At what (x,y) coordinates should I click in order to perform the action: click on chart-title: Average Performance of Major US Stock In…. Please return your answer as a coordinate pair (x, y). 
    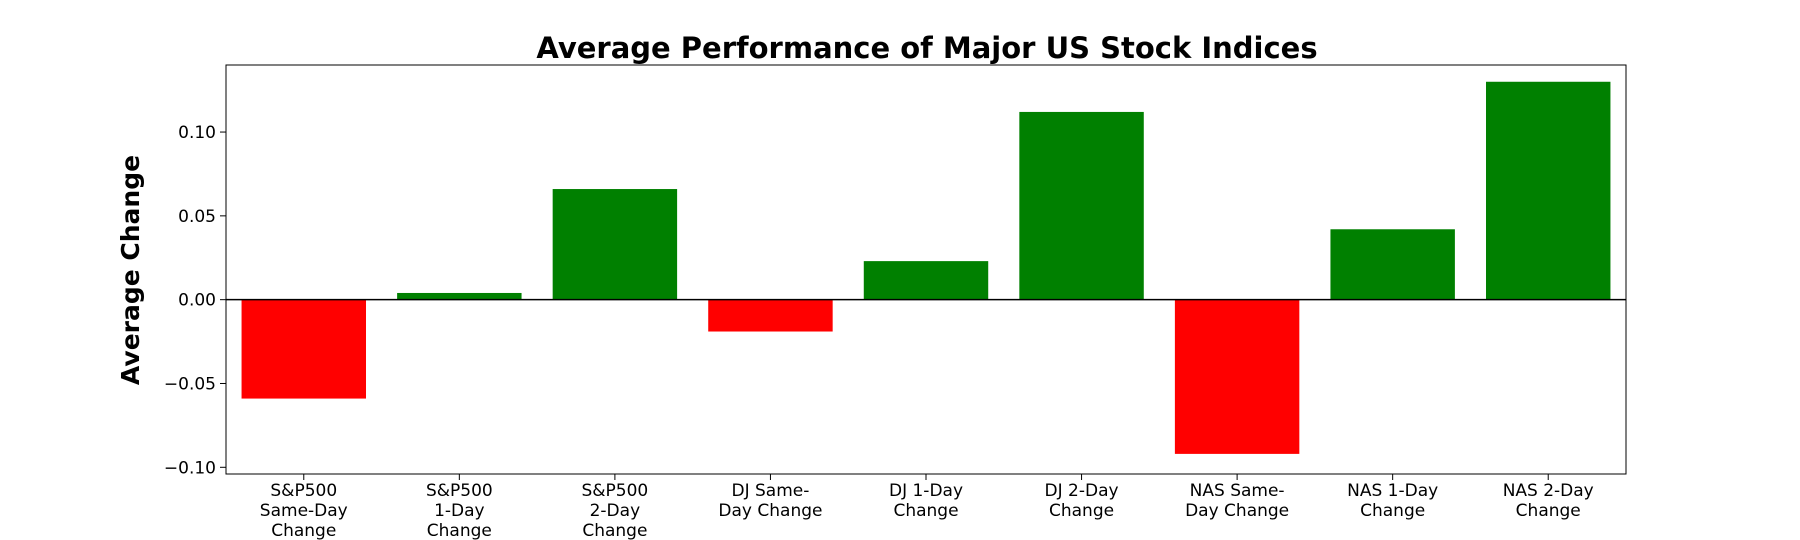
    Looking at the image, I should click on (926, 48).